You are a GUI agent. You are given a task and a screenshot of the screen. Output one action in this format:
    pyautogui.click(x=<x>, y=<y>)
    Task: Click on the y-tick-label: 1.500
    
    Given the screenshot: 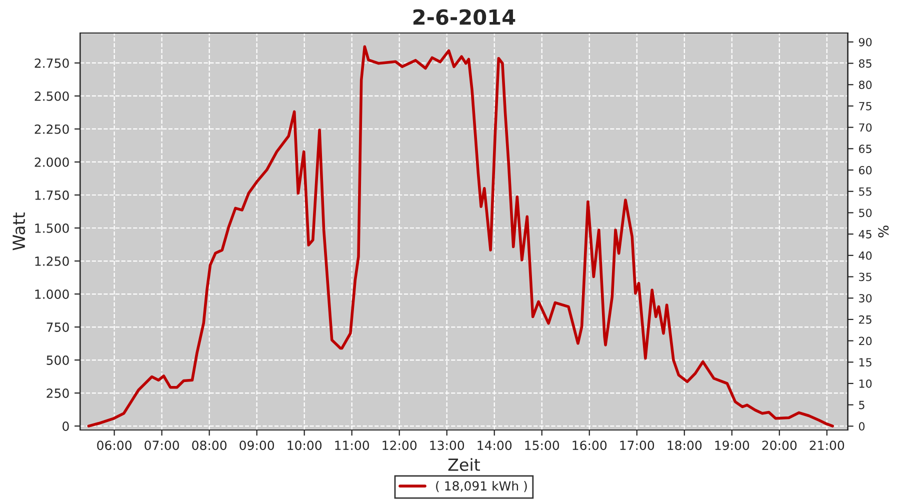 What is the action you would take?
    pyautogui.click(x=52, y=228)
    